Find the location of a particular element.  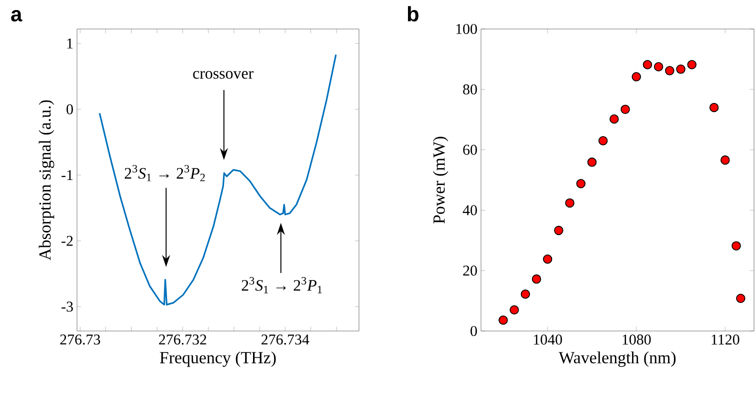

chart-title: a is located at coordinates (16, 16).